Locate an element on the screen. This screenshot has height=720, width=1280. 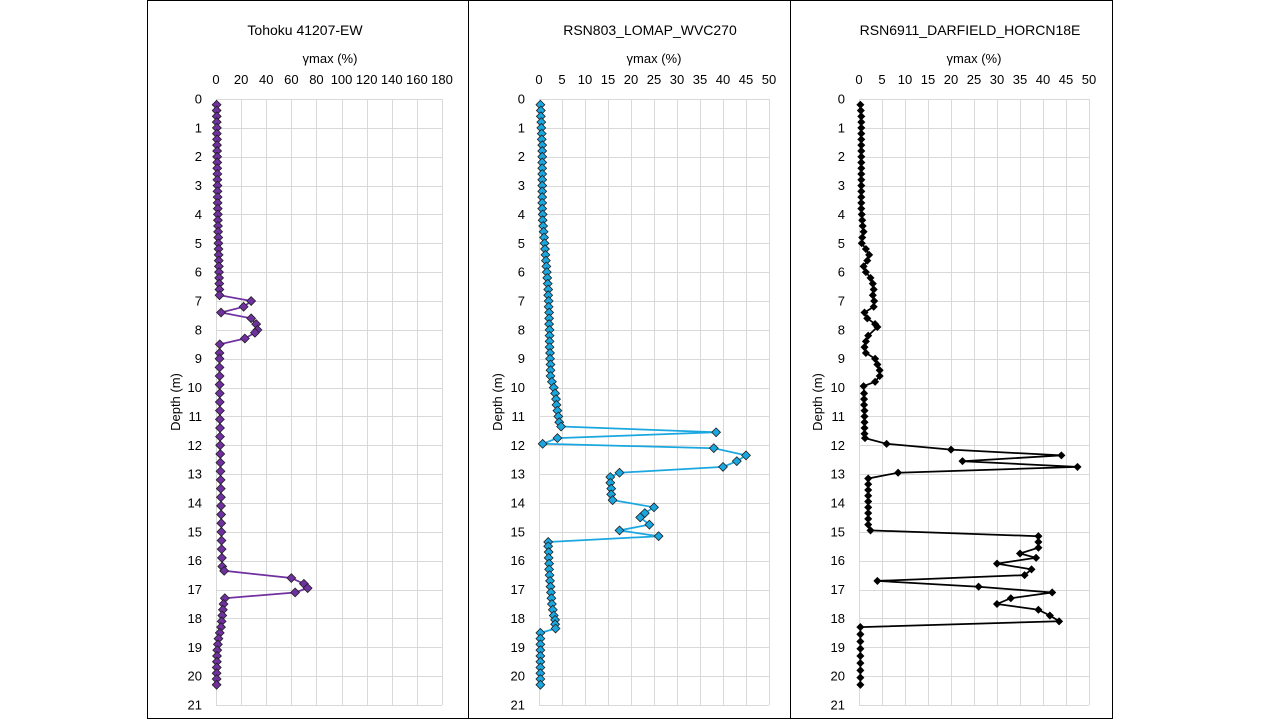
x-tick-label: 40 is located at coordinates (1043, 79).